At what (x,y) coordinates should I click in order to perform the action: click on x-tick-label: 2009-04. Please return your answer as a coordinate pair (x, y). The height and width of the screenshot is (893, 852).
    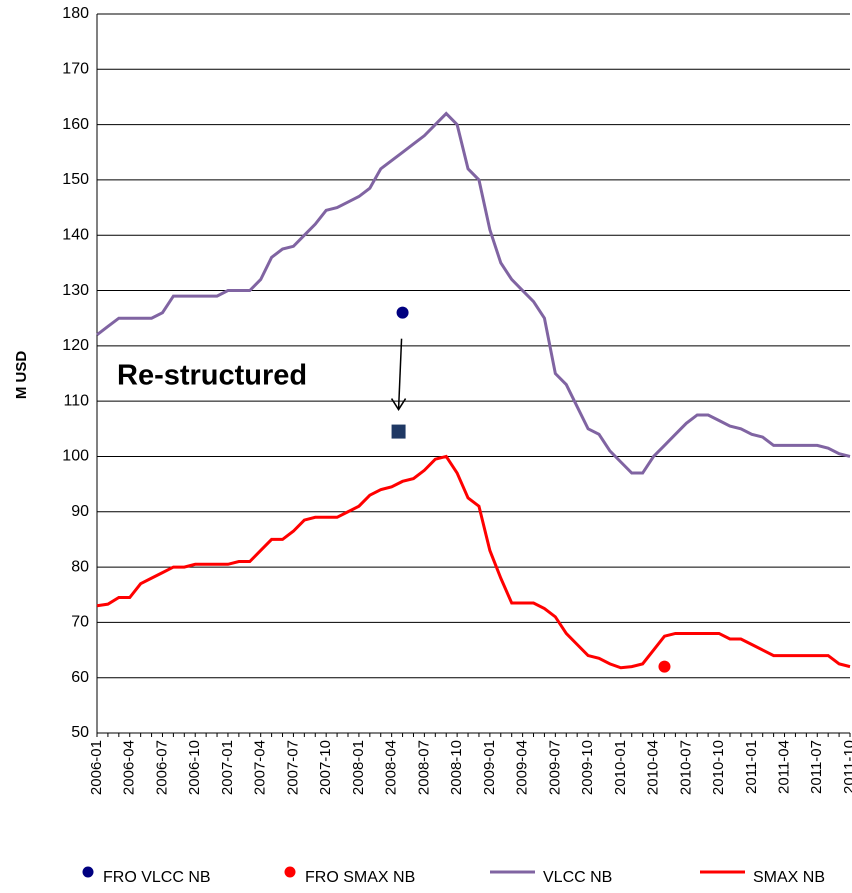
    Looking at the image, I should click on (522, 767).